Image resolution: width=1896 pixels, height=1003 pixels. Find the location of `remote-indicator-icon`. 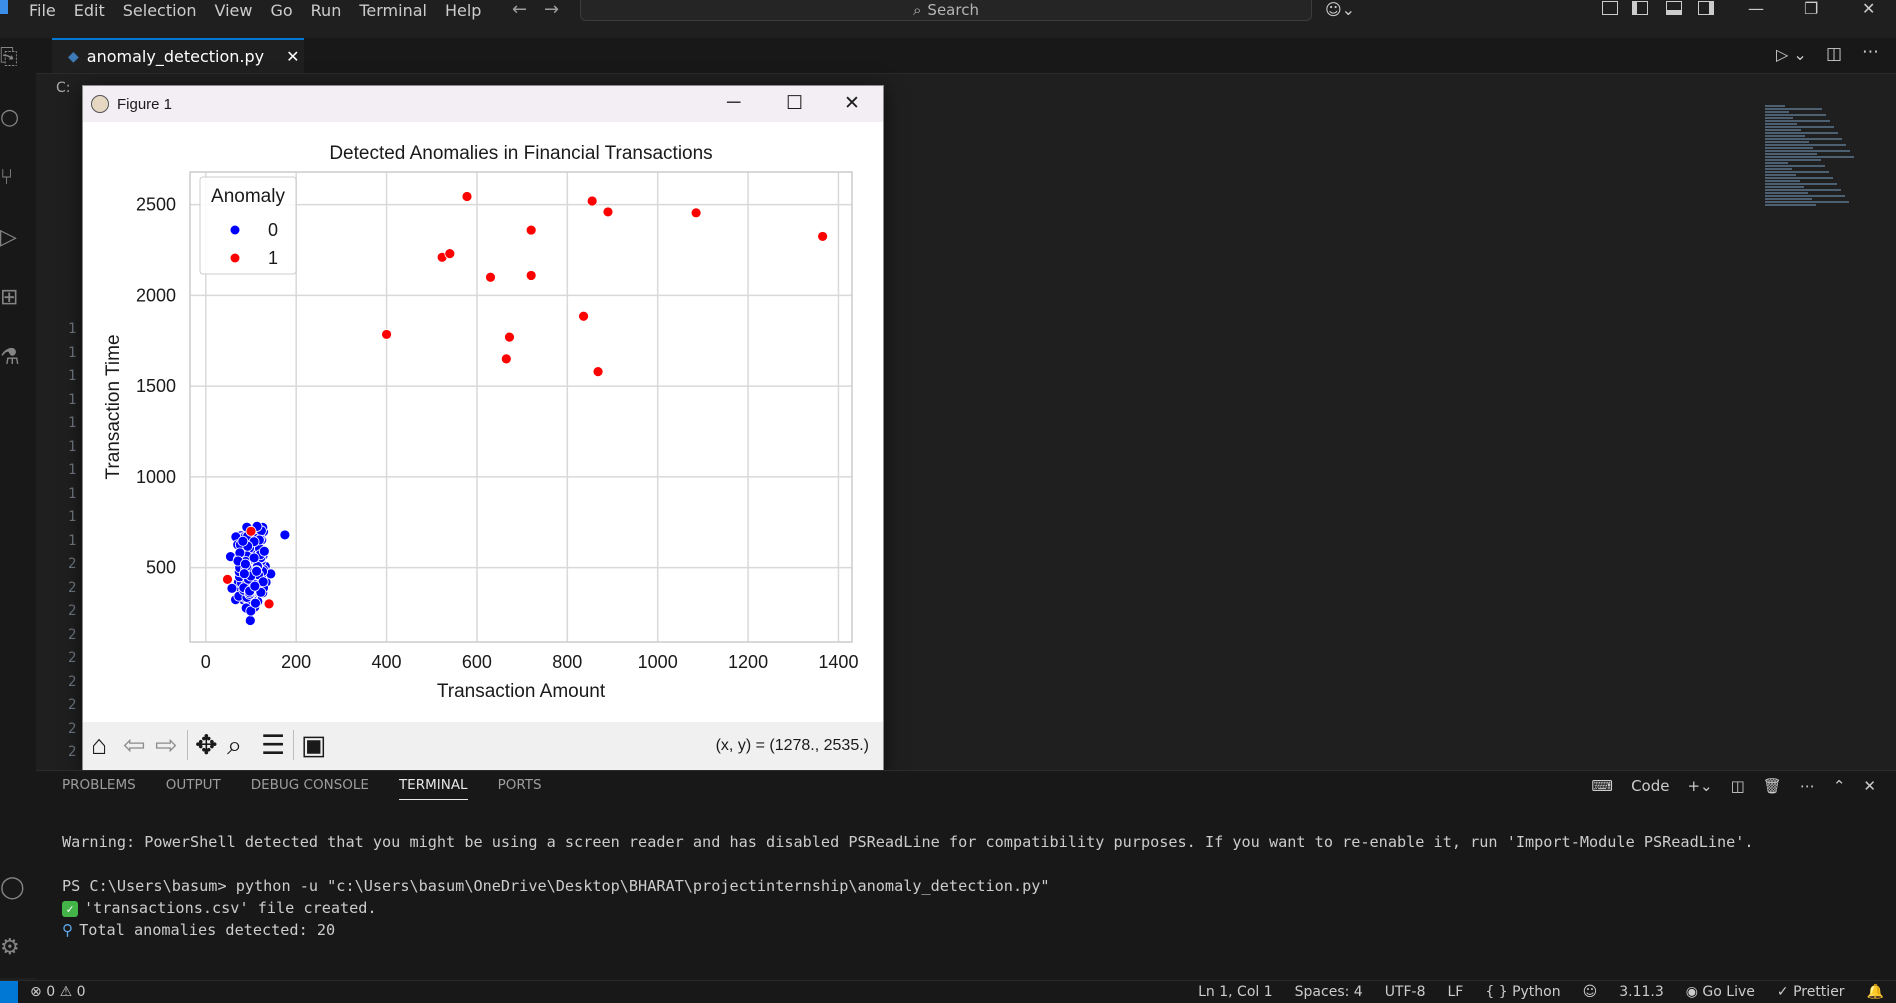

remote-indicator-icon is located at coordinates (9, 992).